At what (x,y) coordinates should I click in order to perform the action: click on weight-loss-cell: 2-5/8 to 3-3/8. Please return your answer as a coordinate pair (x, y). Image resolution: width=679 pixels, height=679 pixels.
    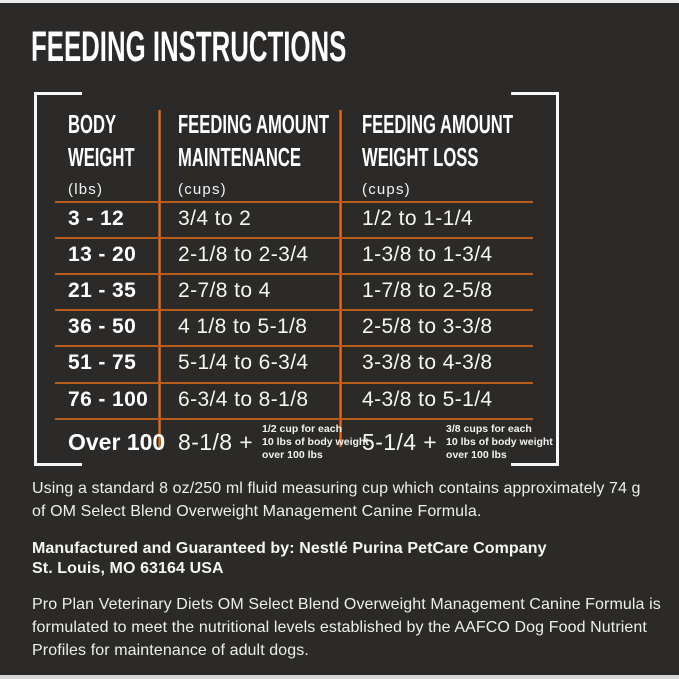
    Looking at the image, I should click on (427, 326).